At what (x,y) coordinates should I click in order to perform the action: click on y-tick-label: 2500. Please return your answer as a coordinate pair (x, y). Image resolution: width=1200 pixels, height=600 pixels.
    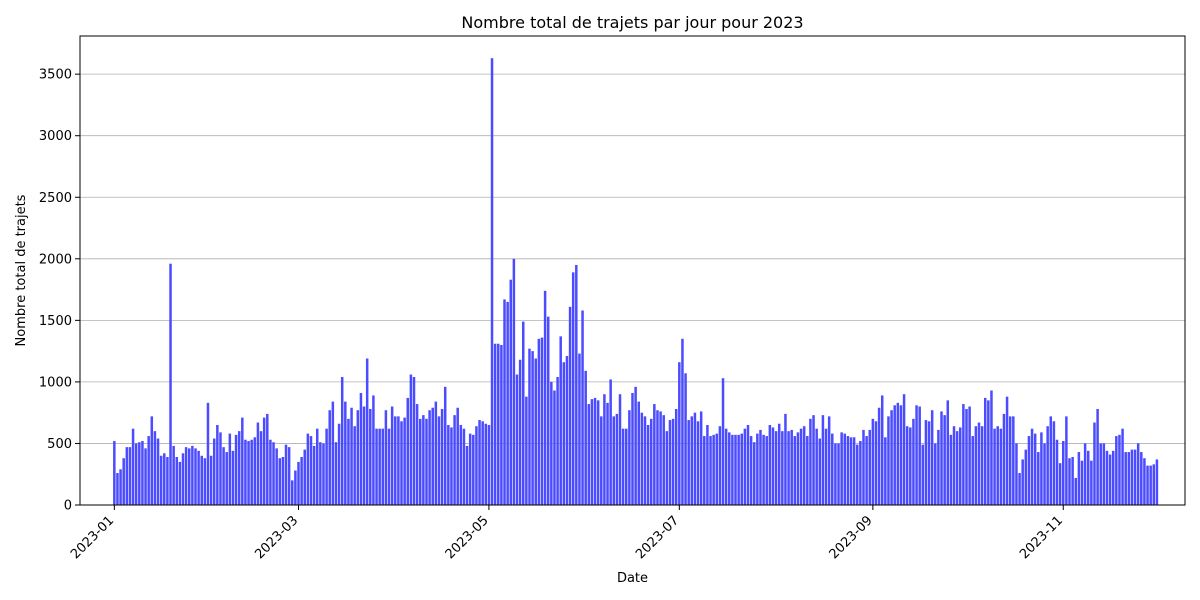
    Looking at the image, I should click on (55, 198).